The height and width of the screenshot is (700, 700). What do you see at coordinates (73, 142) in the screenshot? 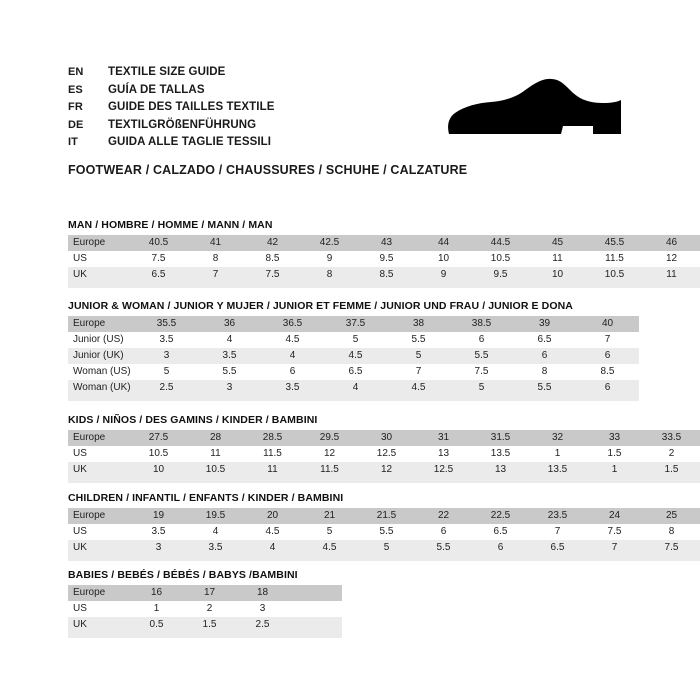
I see `language-code: IT` at bounding box center [73, 142].